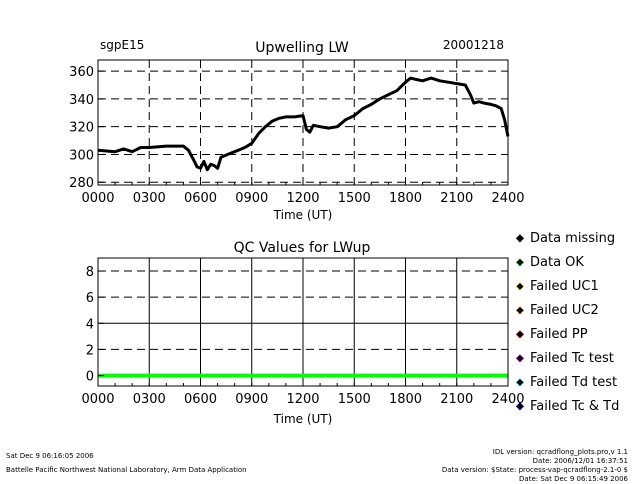 This screenshot has width=640, height=484. I want to click on legend-label: Failed UC1, so click(564, 286).